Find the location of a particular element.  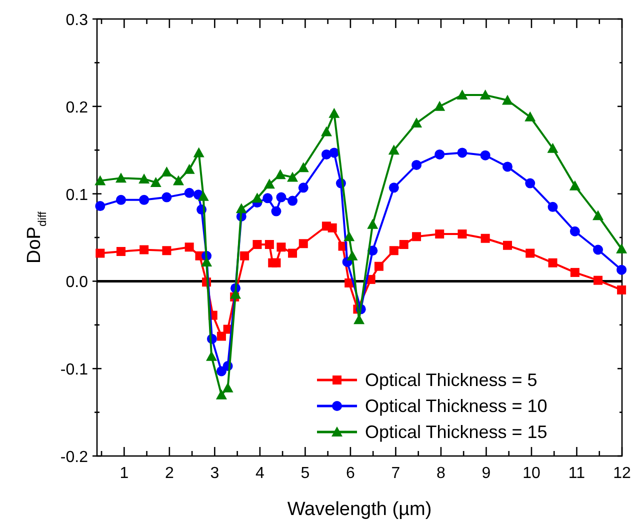

y-tick-label: 0.2 is located at coordinates (77, 107).